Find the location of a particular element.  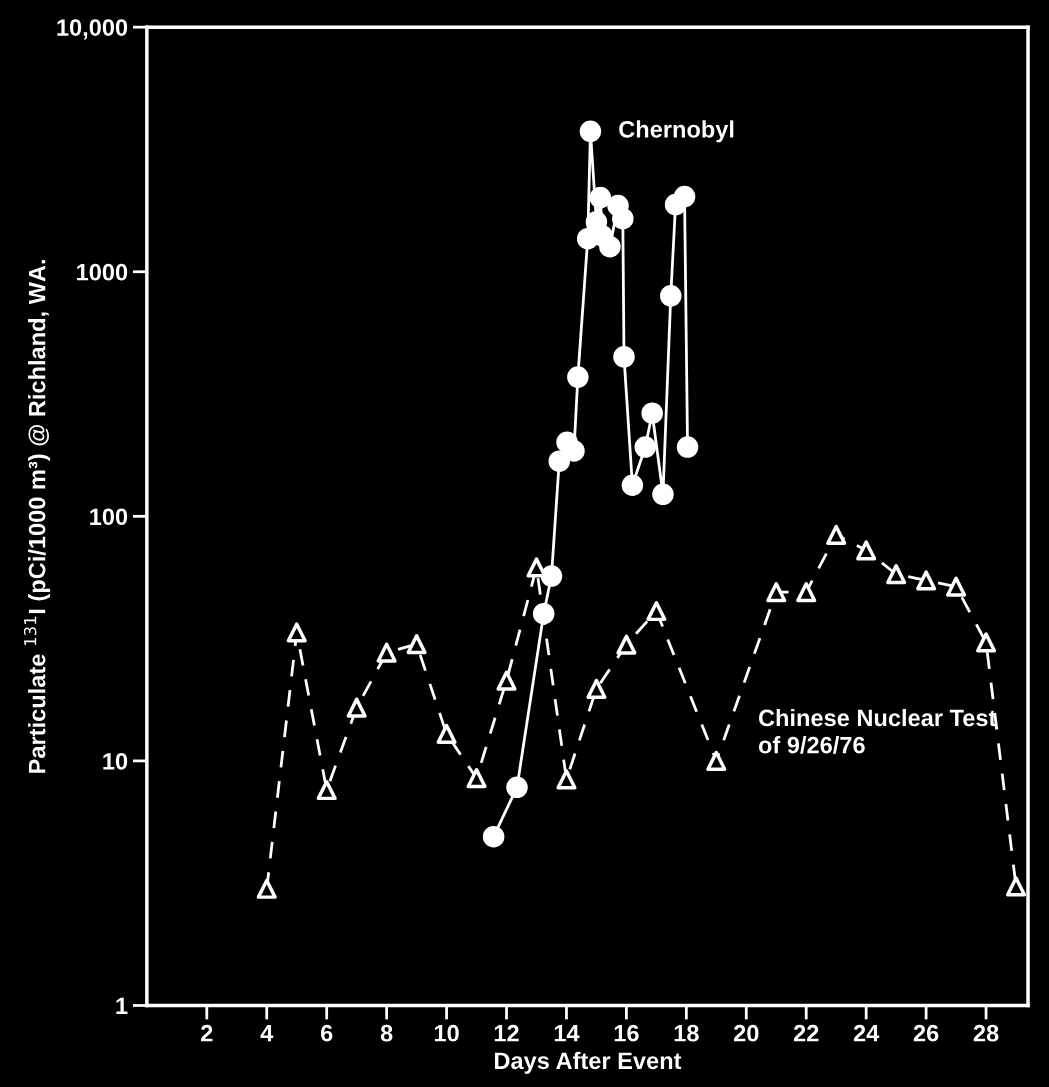

y-tick-label: 1 is located at coordinates (122, 1006).